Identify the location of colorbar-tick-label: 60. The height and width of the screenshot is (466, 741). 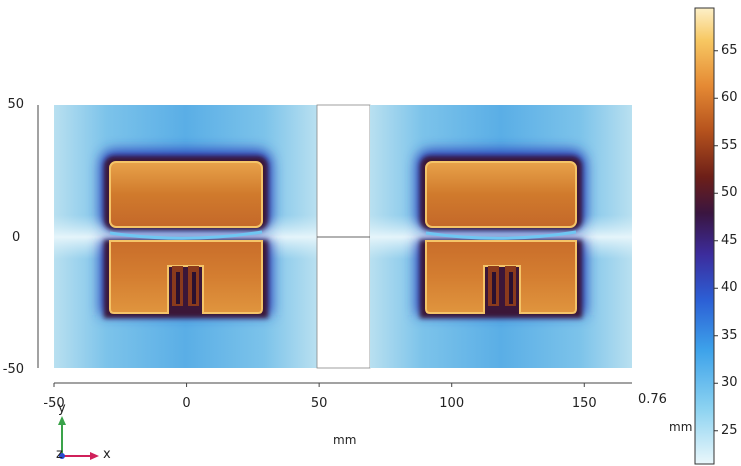
(729, 98).